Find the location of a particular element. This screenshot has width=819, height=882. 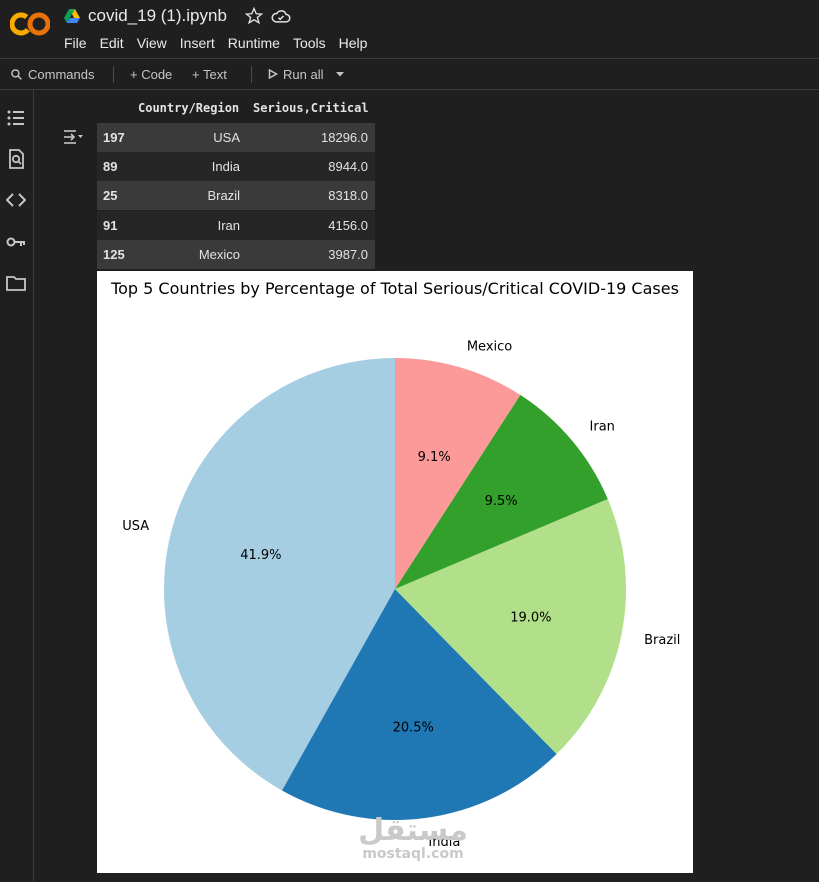

row-value: 4156.0 is located at coordinates (348, 225).